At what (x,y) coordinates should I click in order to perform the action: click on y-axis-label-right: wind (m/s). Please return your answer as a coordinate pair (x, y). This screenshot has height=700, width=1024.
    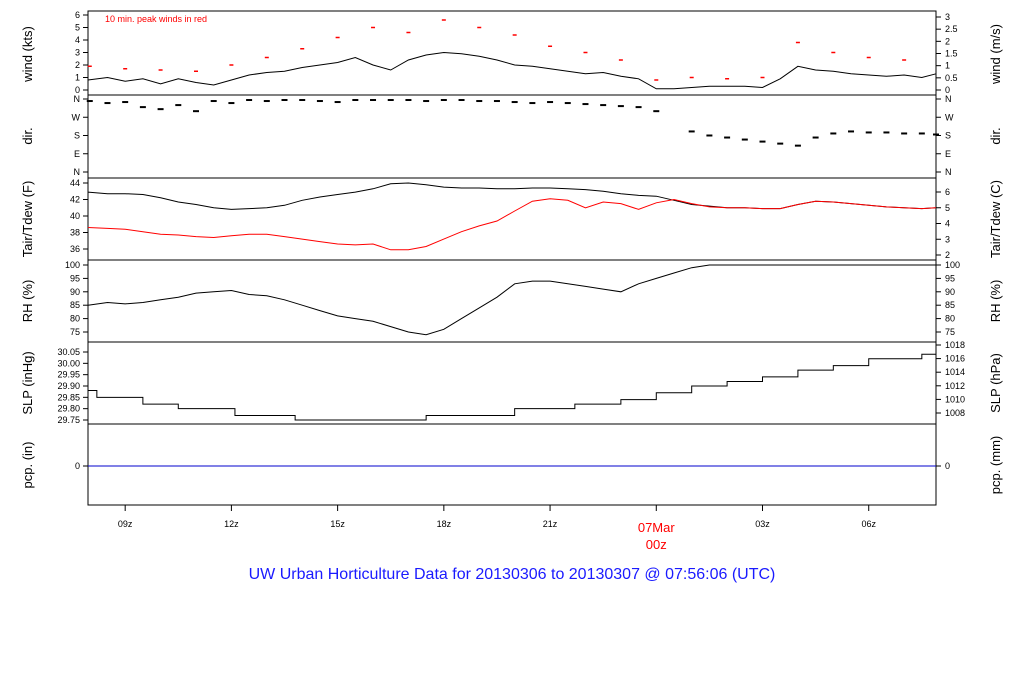
    Looking at the image, I should click on (995, 54).